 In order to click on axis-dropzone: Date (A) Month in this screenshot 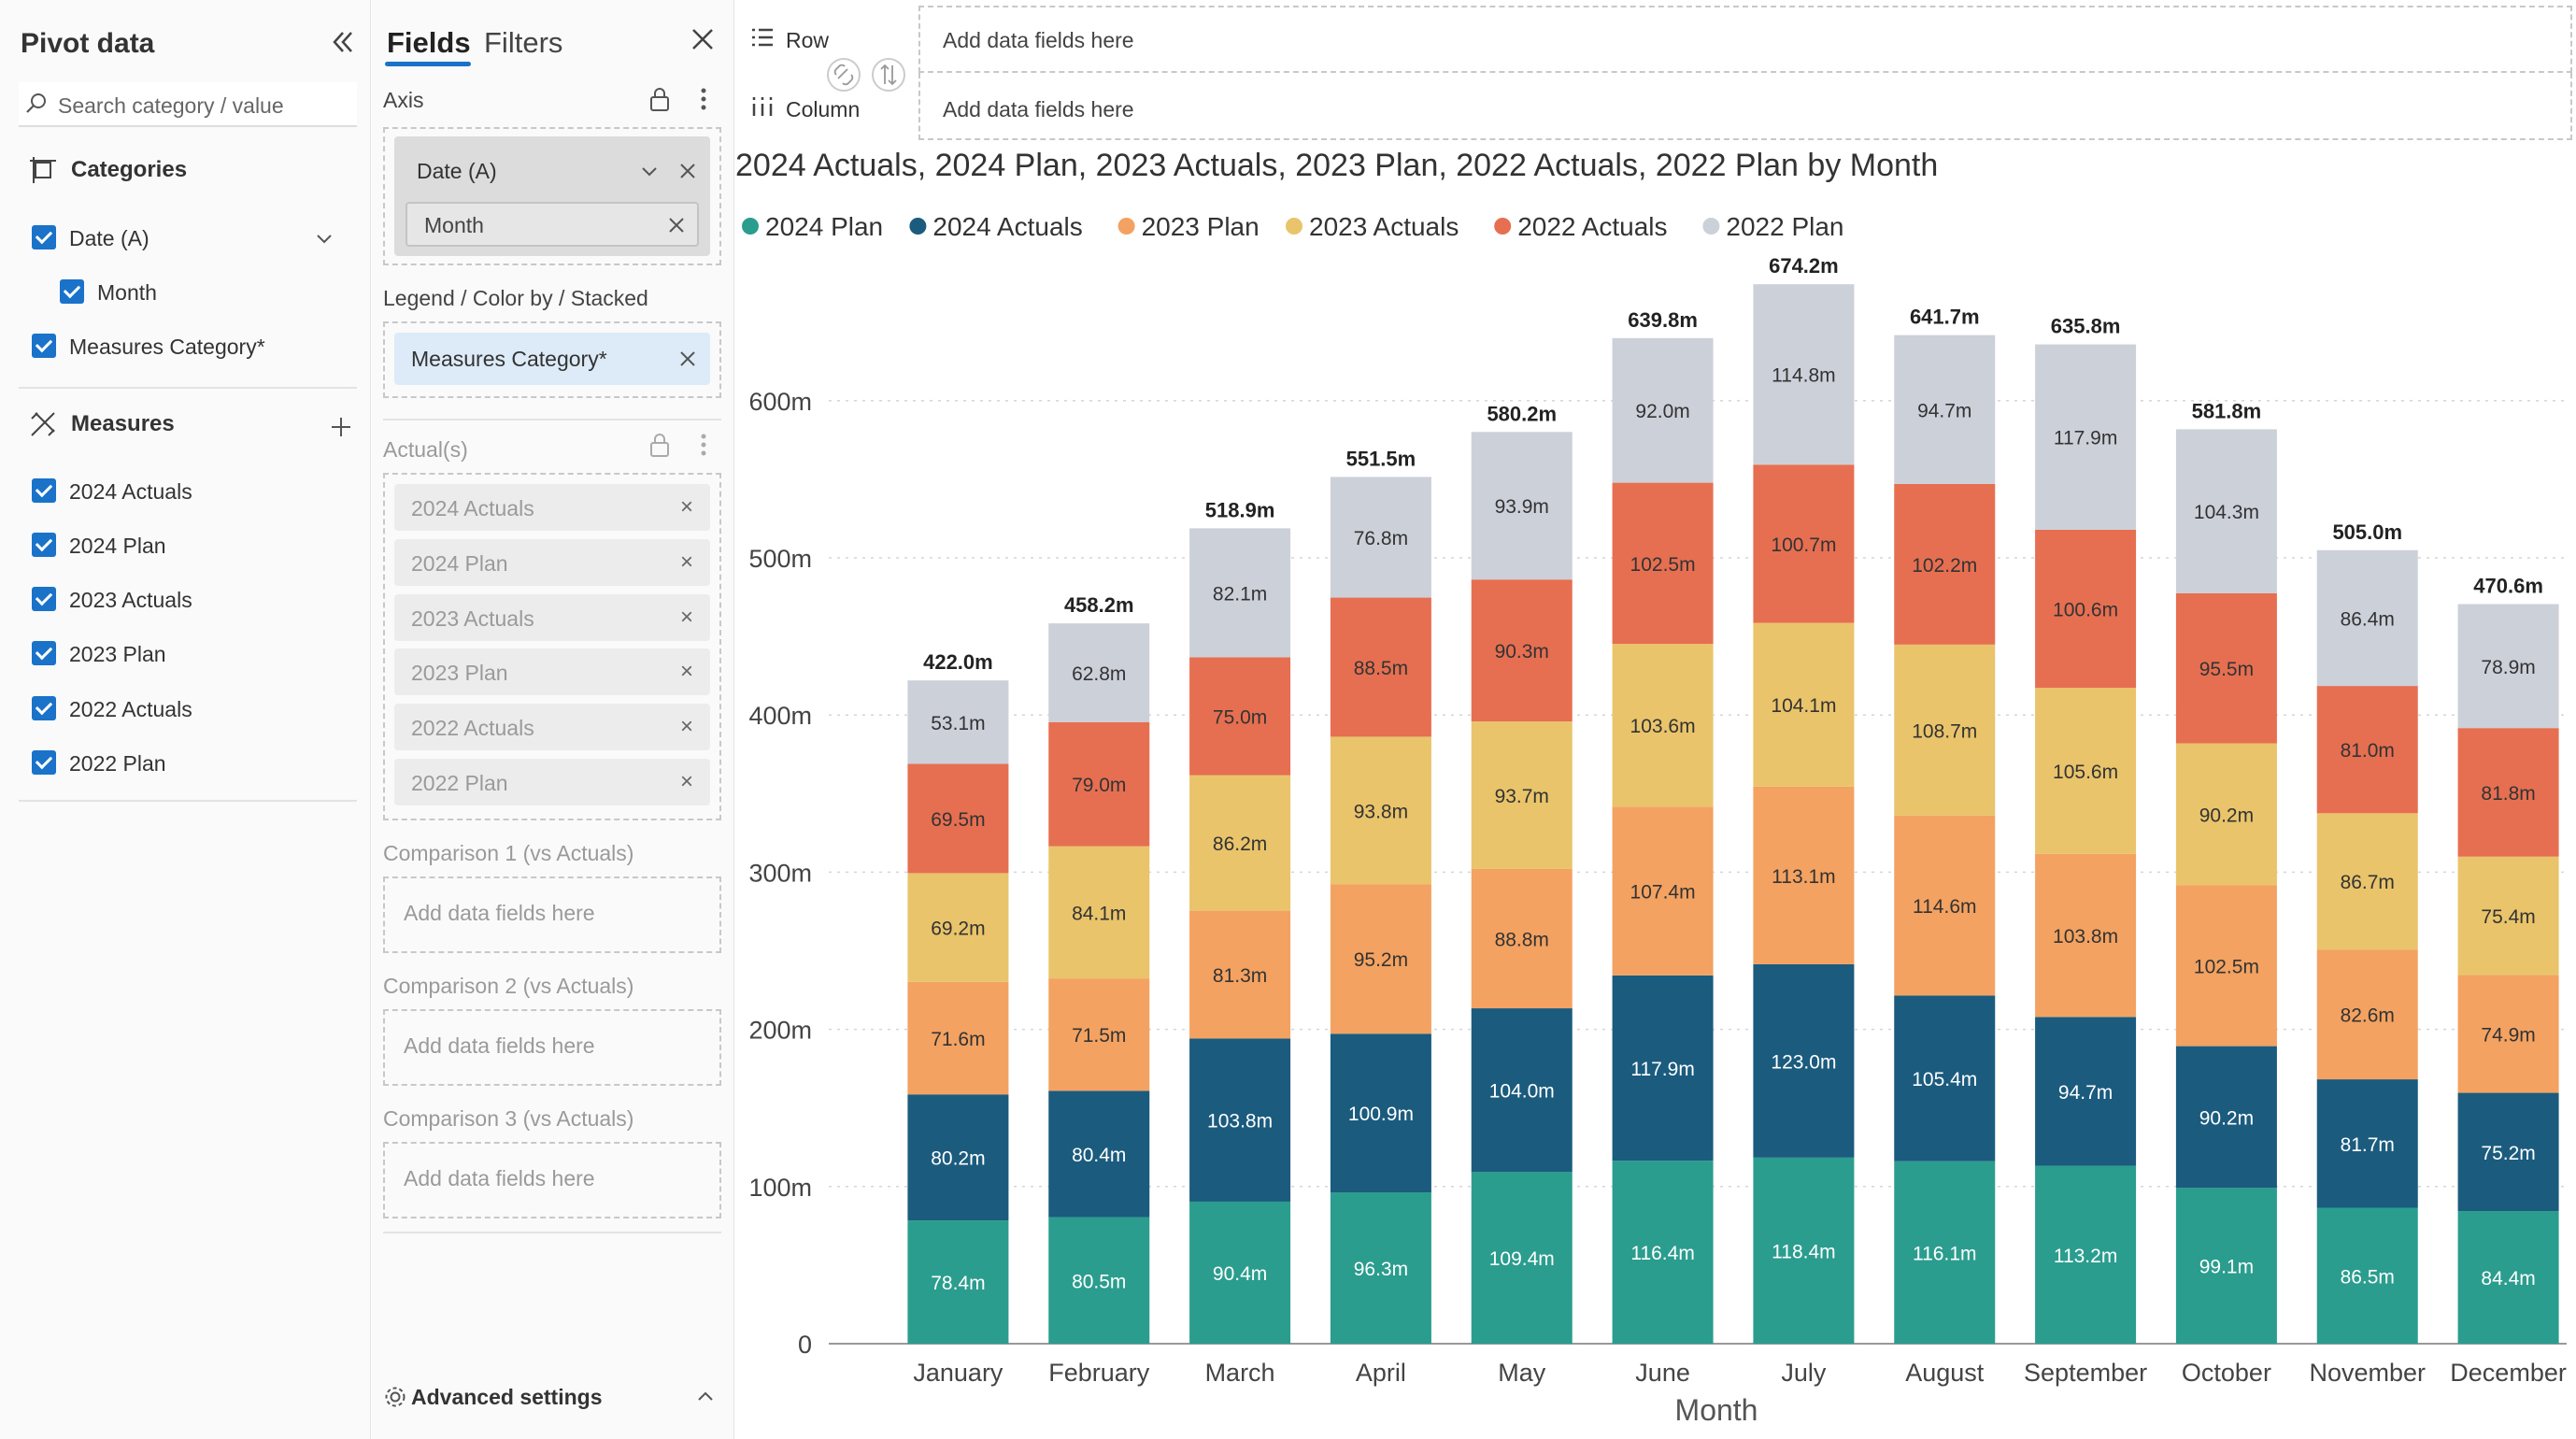, I will do `click(552, 196)`.